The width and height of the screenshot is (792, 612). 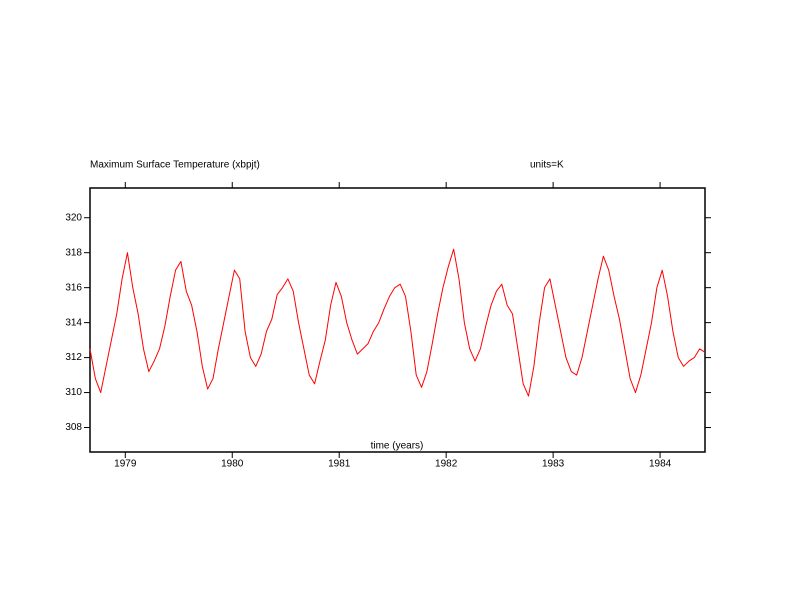 What do you see at coordinates (397, 446) in the screenshot?
I see `x-axis-label: time (years)` at bounding box center [397, 446].